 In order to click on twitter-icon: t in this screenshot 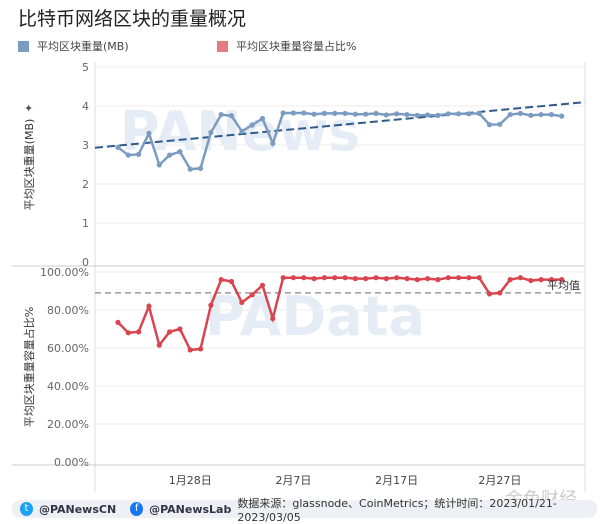, I will do `click(26, 509)`.